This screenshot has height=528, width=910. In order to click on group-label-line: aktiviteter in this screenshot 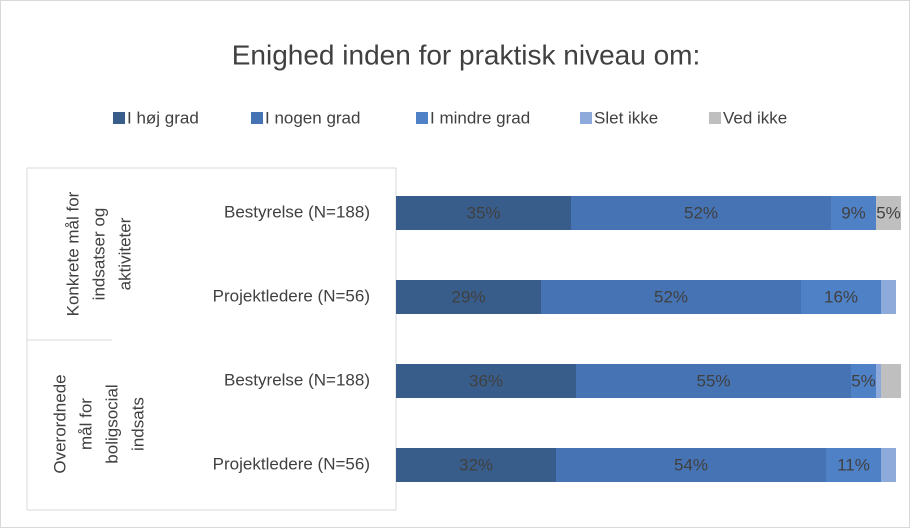, I will do `click(124, 253)`.